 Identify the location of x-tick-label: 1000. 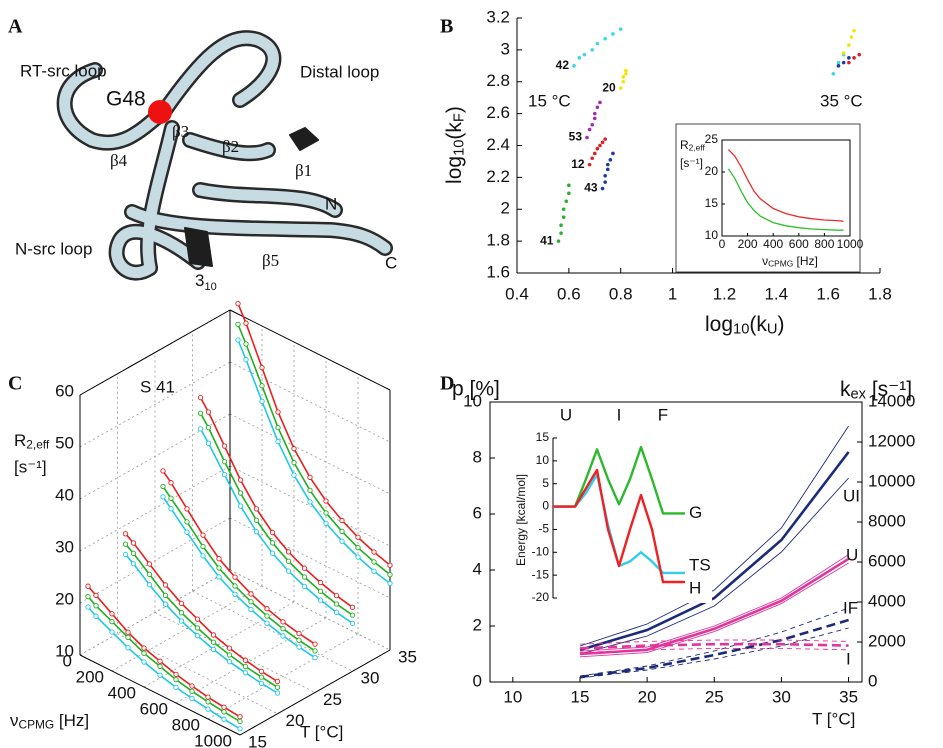
(213, 739).